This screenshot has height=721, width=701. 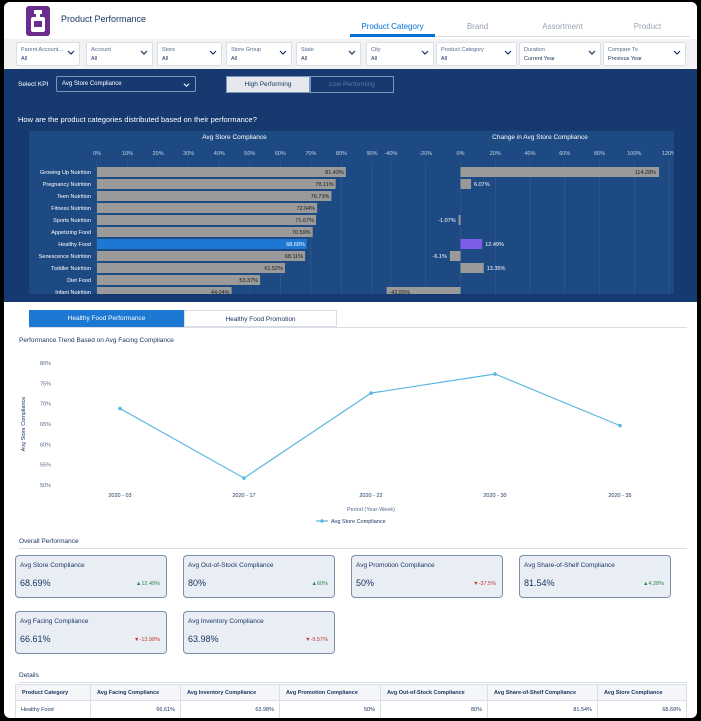 I want to click on tab-healthy-food-performance: Healthy Food Performance, so click(x=106, y=318).